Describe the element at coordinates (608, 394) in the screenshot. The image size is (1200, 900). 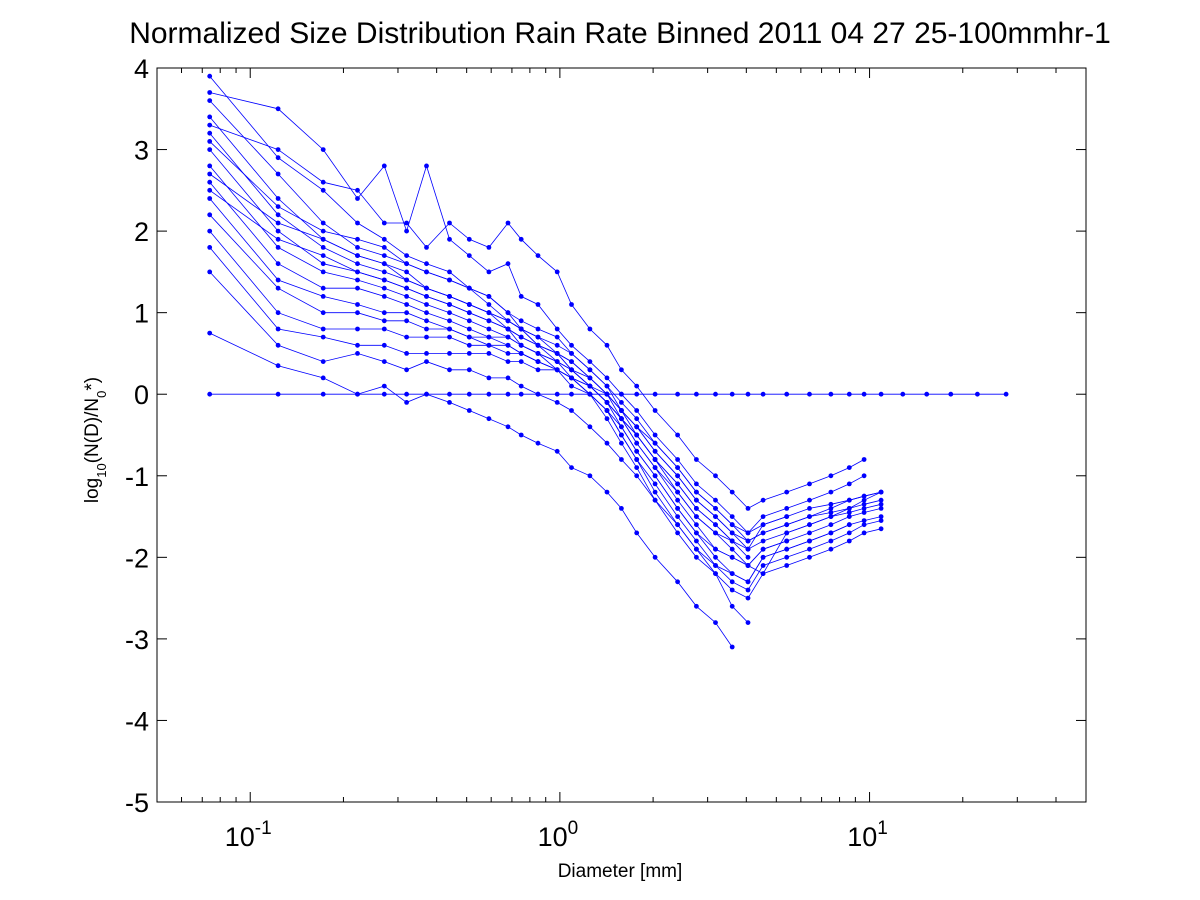
I see `reference-series` at that location.